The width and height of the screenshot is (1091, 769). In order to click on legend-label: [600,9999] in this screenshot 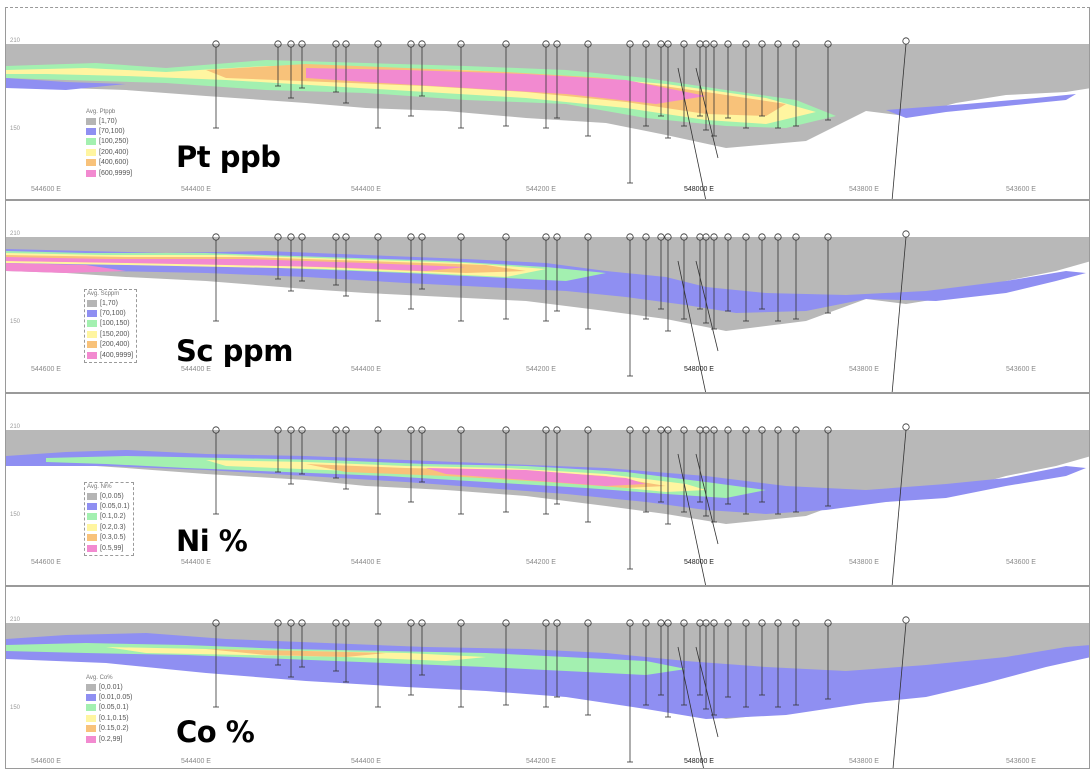, I will do `click(116, 173)`.